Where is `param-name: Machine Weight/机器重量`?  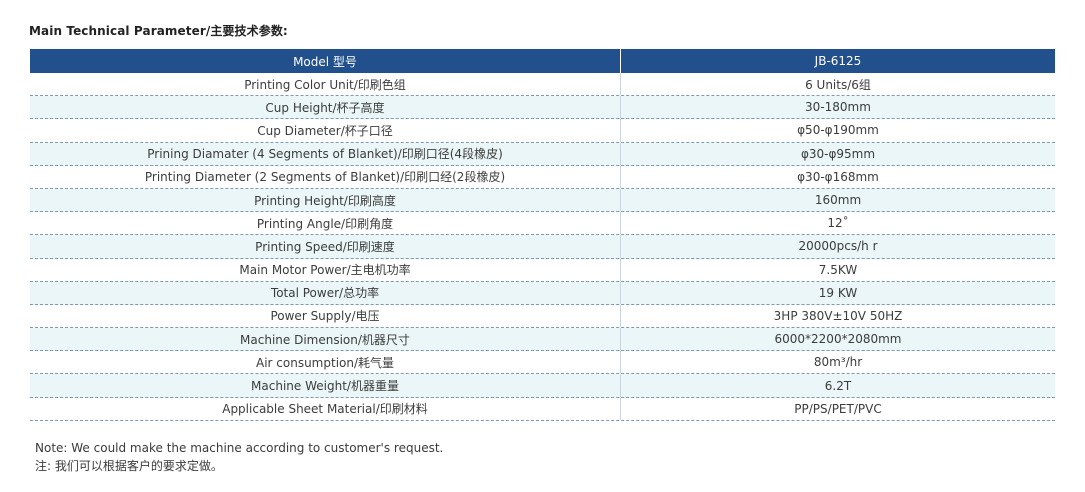 param-name: Machine Weight/机器重量 is located at coordinates (325, 385).